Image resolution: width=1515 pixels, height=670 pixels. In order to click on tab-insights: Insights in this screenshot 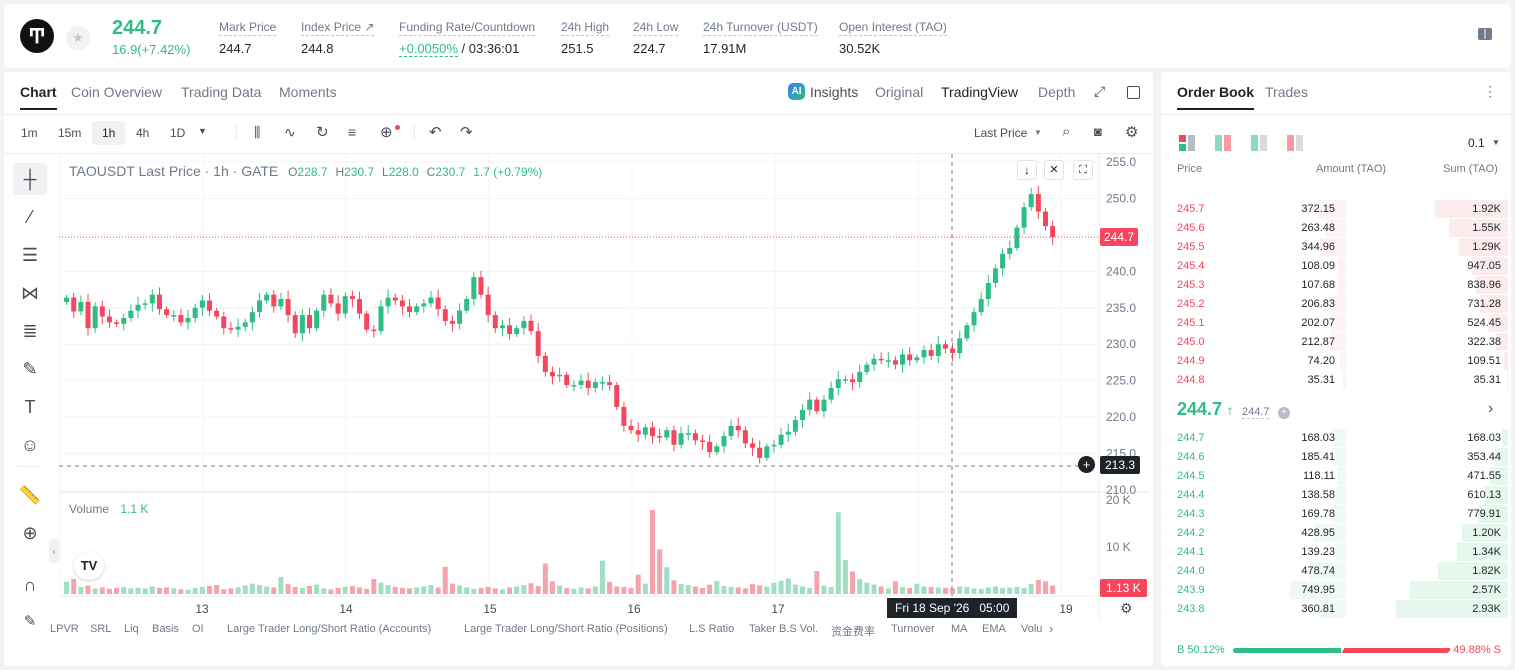, I will do `click(834, 92)`.